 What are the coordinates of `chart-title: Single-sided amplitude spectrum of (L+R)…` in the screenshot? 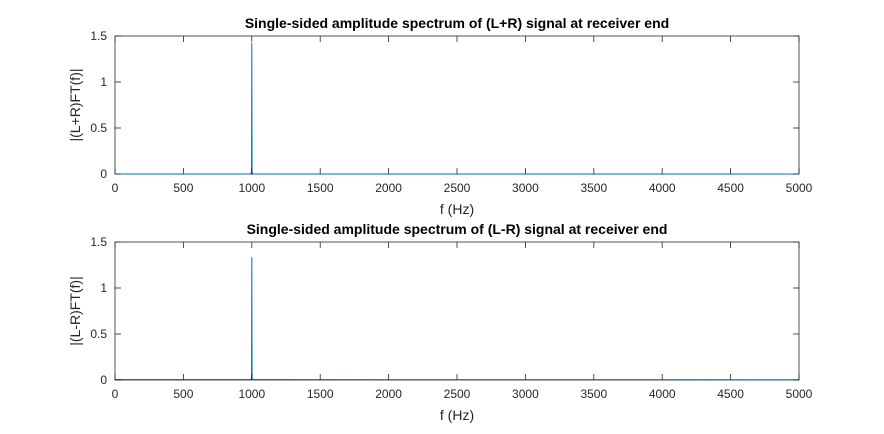 It's located at (457, 23).